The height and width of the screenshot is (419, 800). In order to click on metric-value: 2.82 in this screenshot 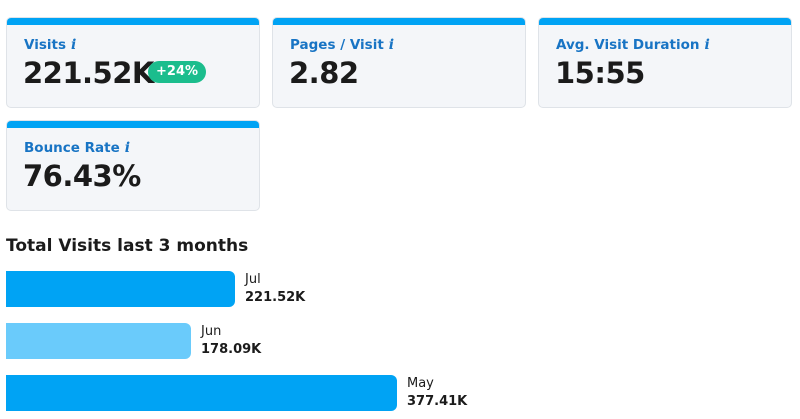, I will do `click(324, 73)`.